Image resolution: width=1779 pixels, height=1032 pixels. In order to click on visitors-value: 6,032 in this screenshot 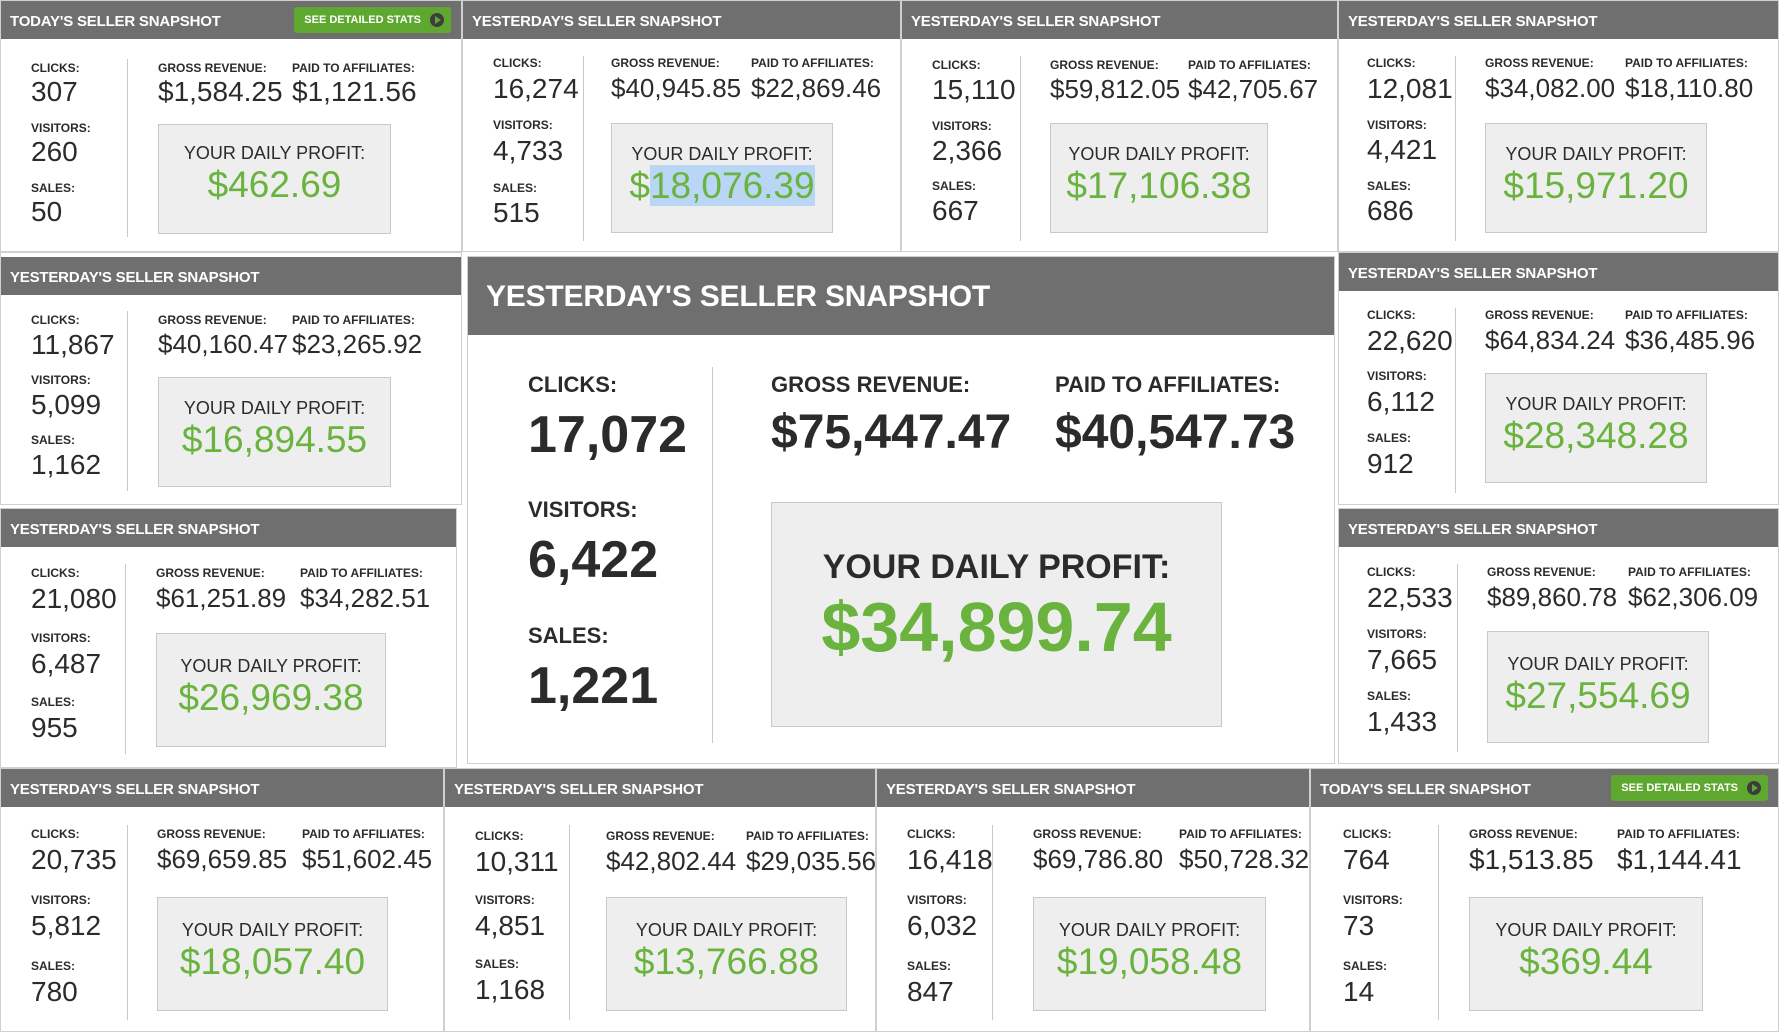, I will do `click(942, 925)`.